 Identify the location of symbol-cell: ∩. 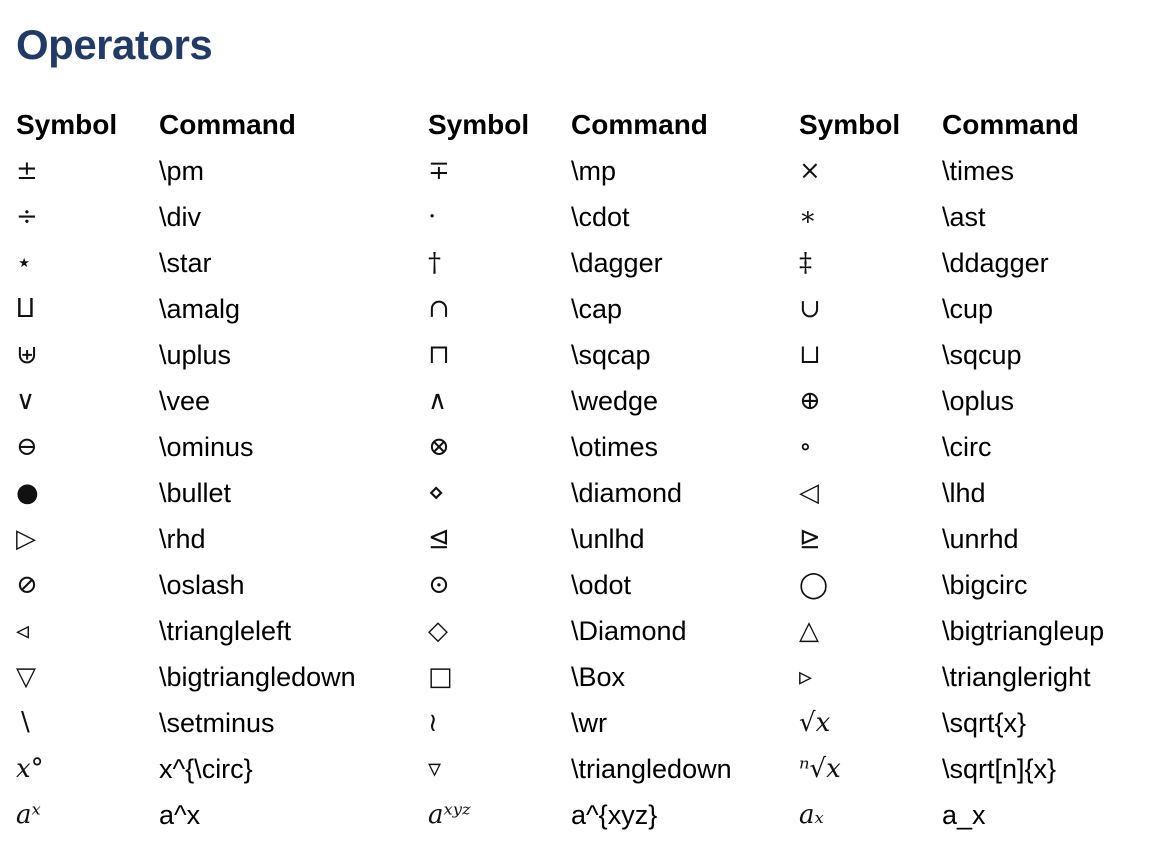
(439, 309).